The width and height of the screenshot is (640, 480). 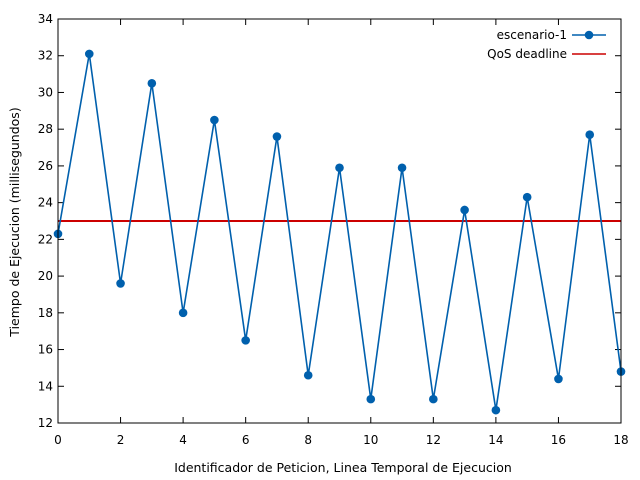 I want to click on x-tick-label: 14, so click(x=495, y=440).